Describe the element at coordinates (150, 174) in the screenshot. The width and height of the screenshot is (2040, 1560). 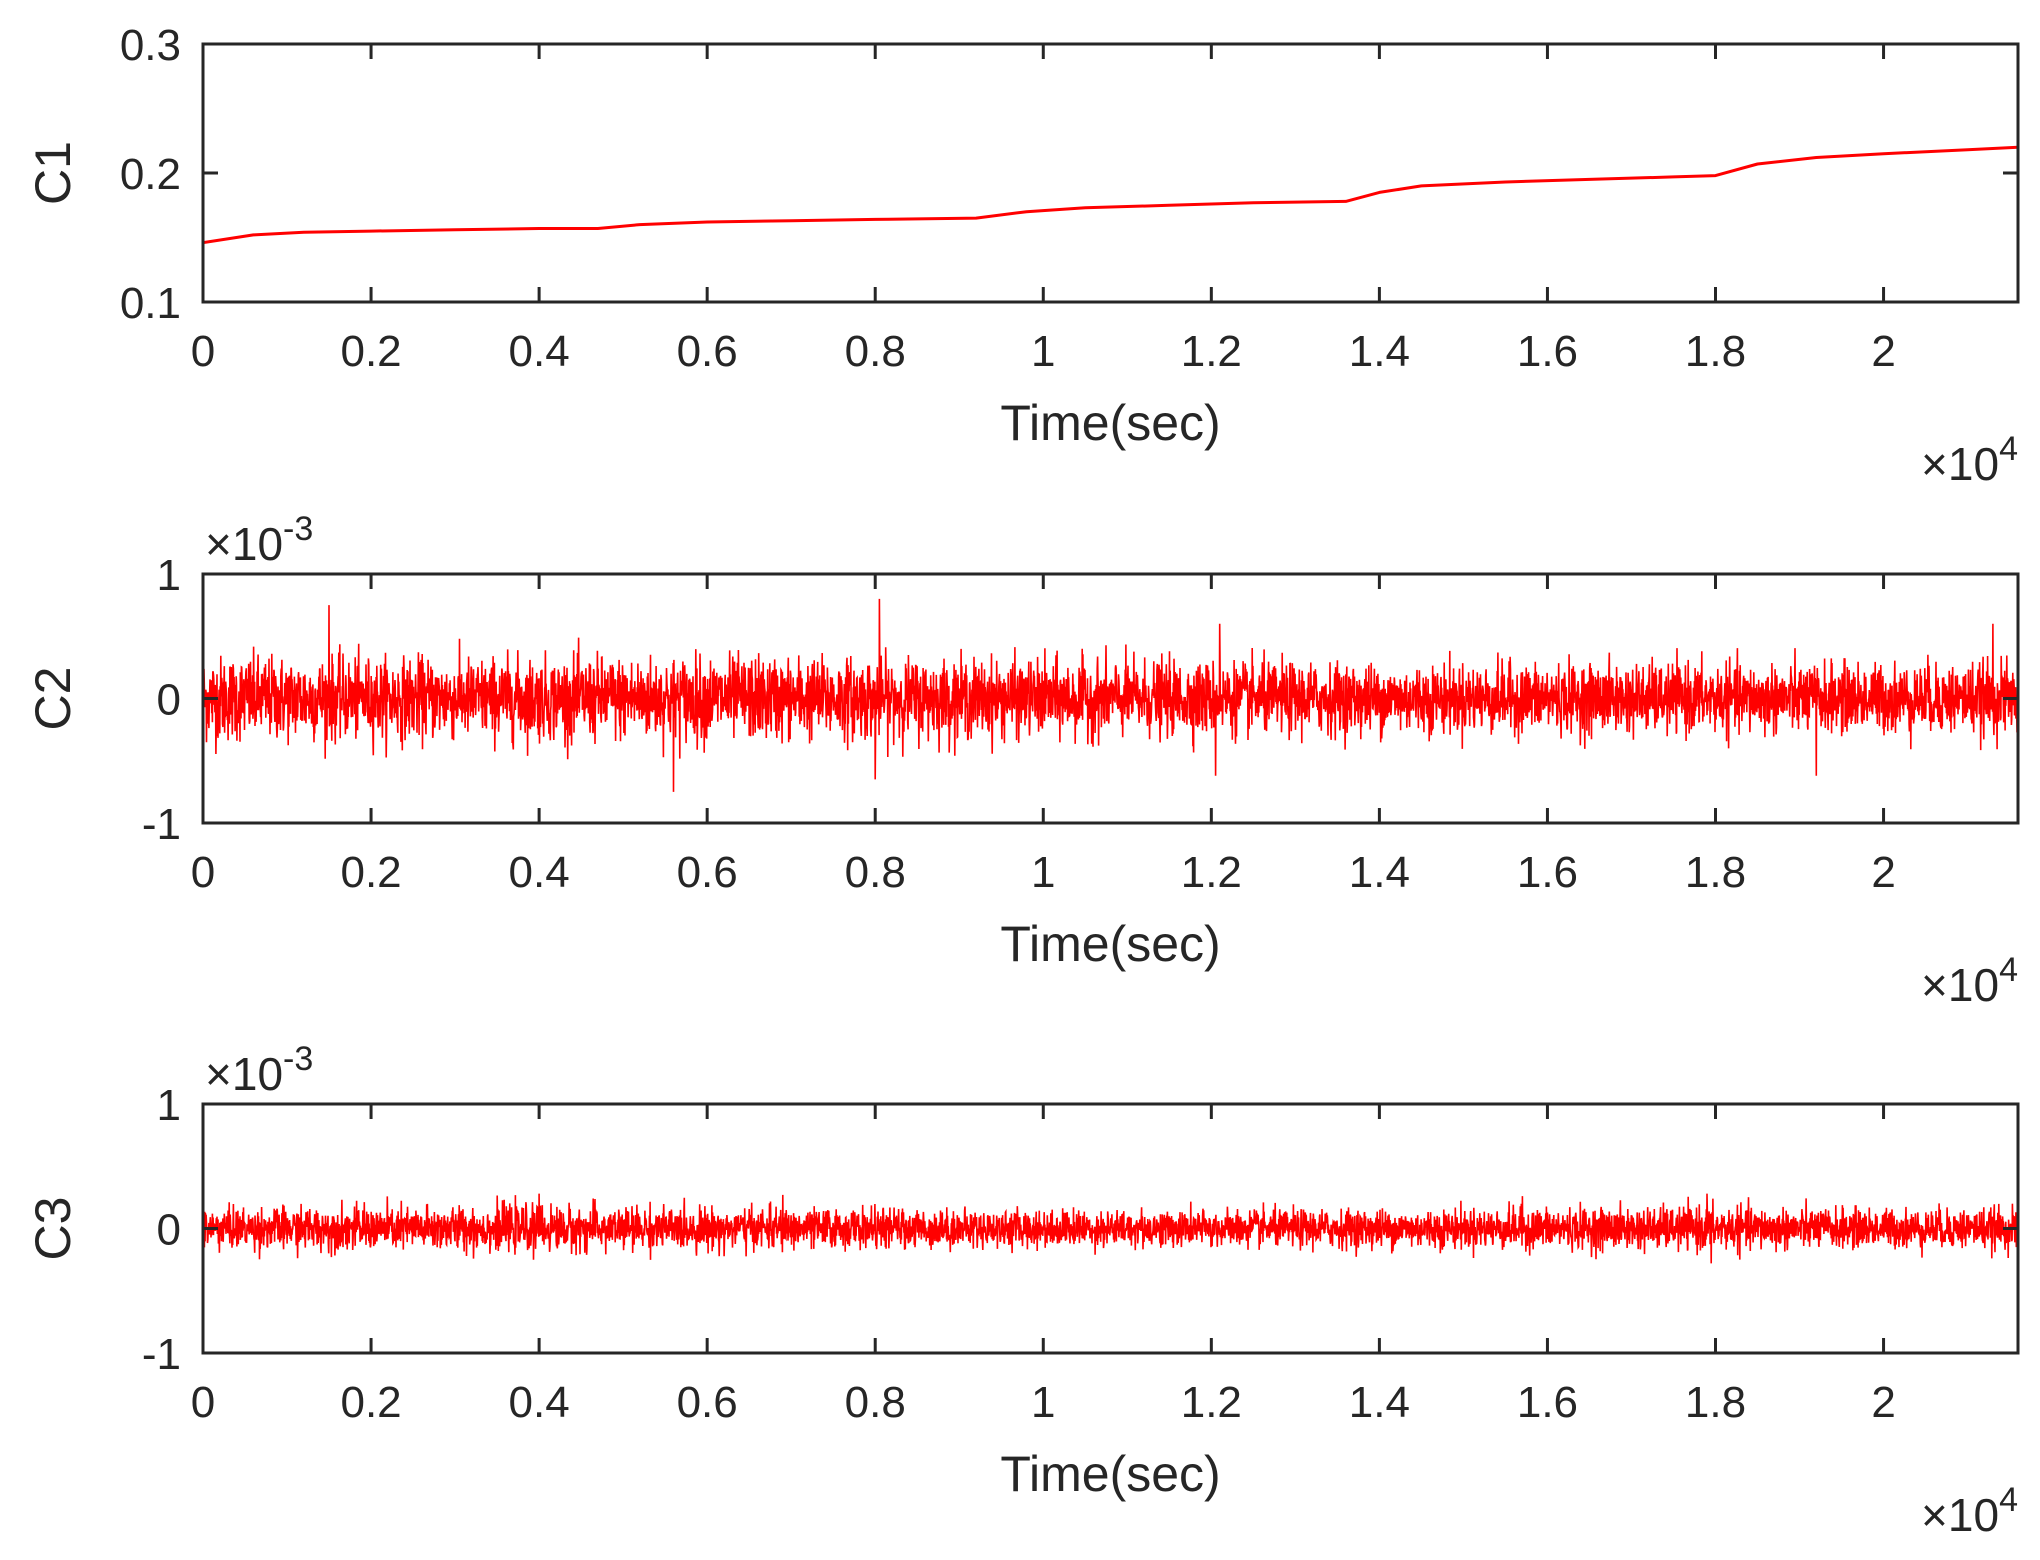
I see `y-tick-label: 0.2` at that location.